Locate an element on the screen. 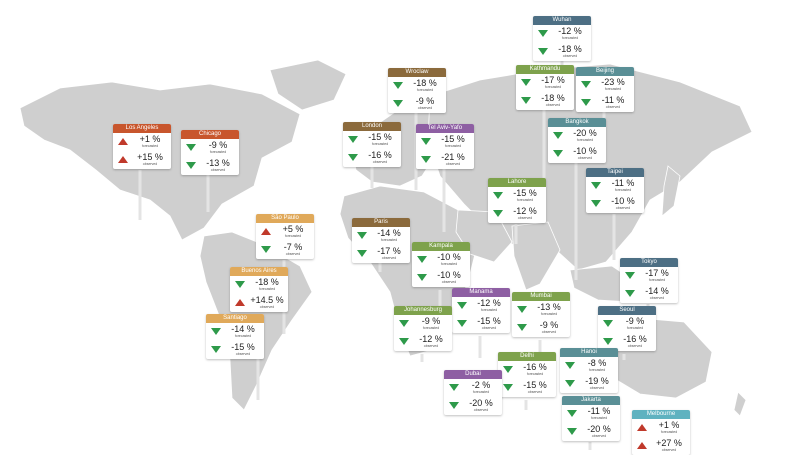  city-card-kampala: Kampala -10 % forecasted -10 % observed is located at coordinates (441, 264).